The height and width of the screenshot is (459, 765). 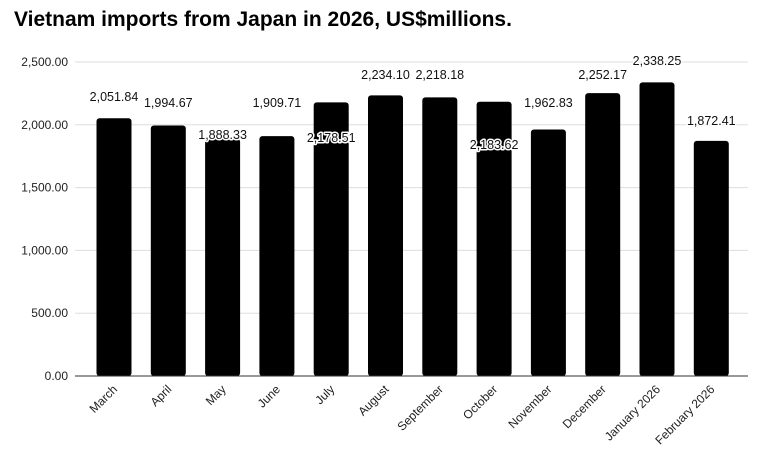 What do you see at coordinates (385, 75) in the screenshot?
I see `data-label: 2,234.10` at bounding box center [385, 75].